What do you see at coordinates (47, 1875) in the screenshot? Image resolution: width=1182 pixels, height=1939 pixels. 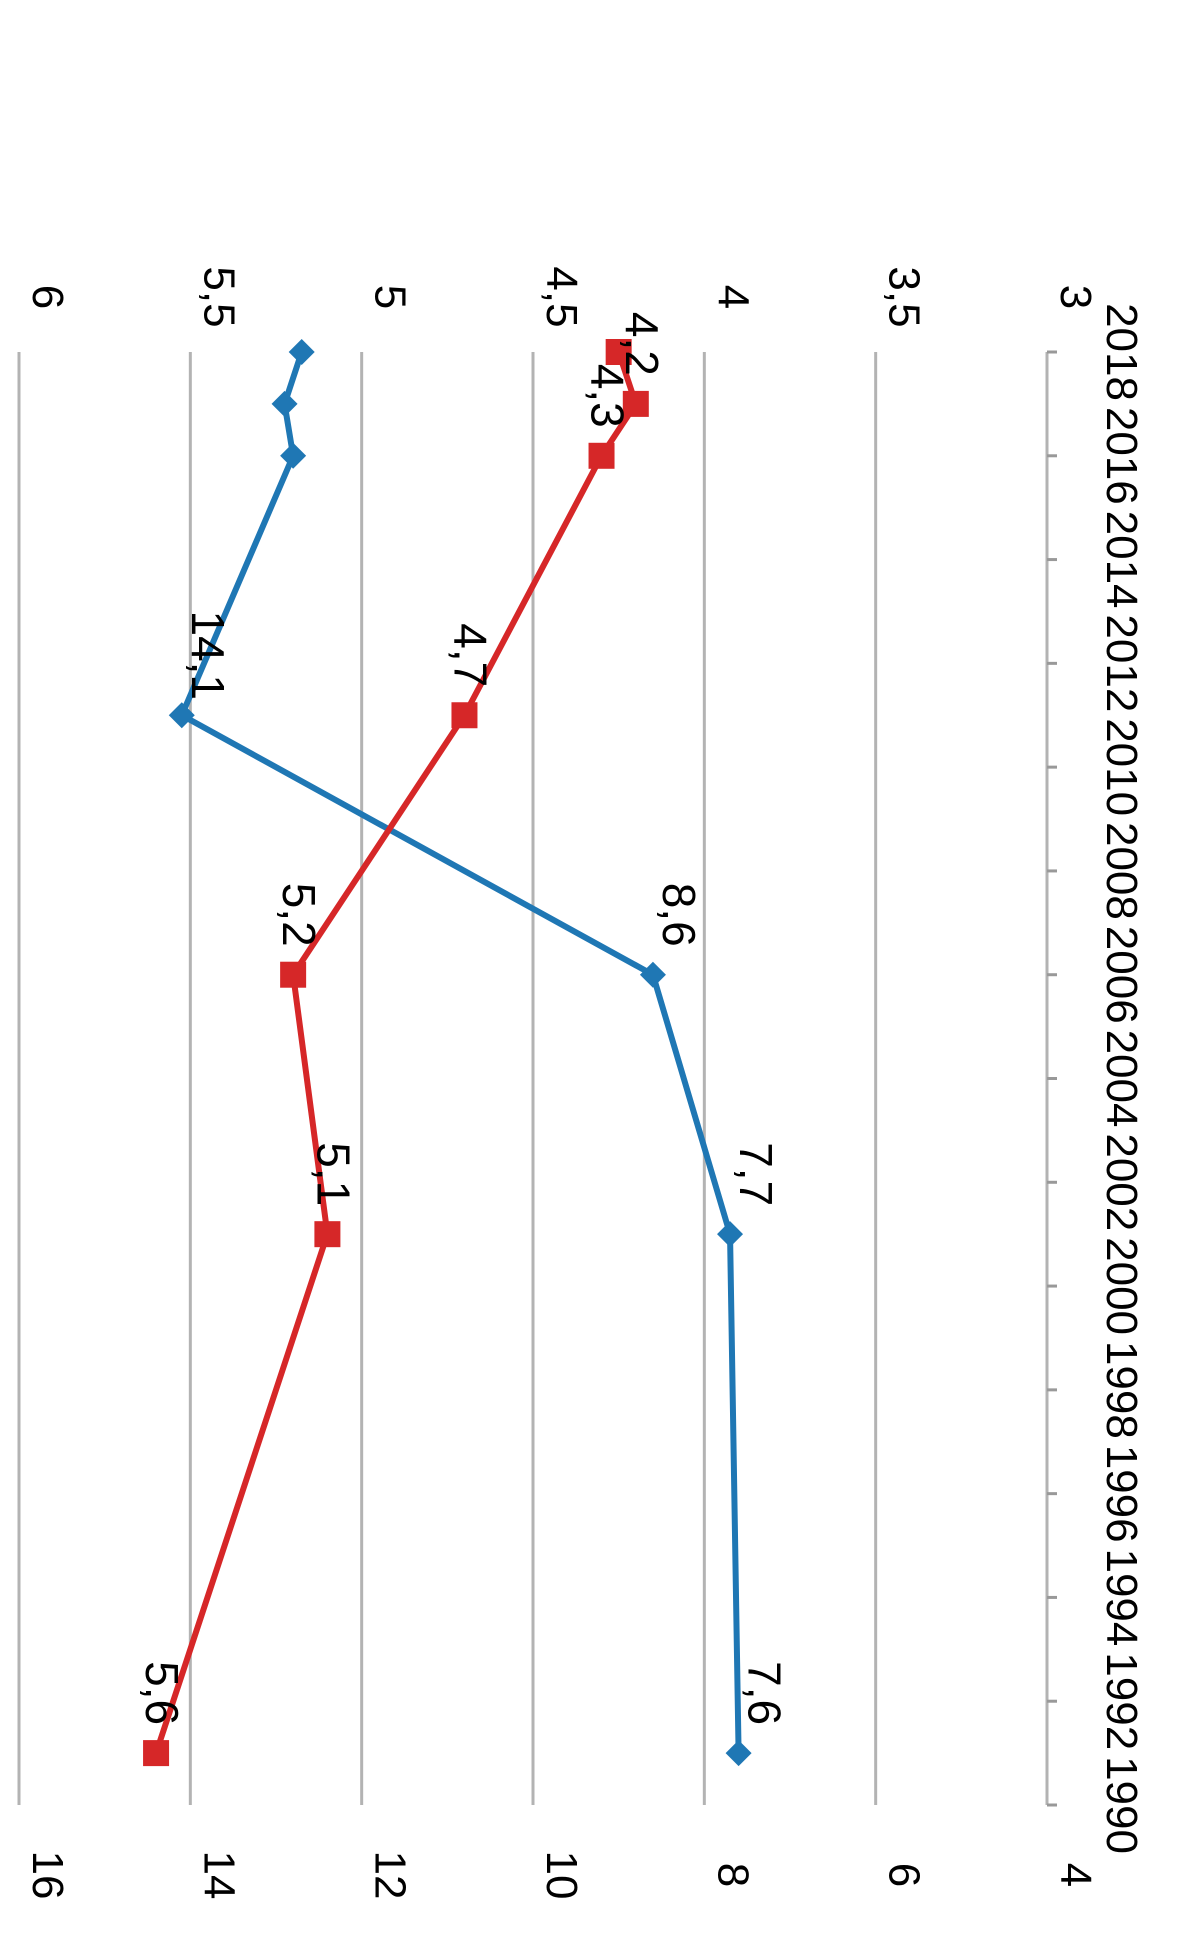 I see `y-left-tick-label: 16` at bounding box center [47, 1875].